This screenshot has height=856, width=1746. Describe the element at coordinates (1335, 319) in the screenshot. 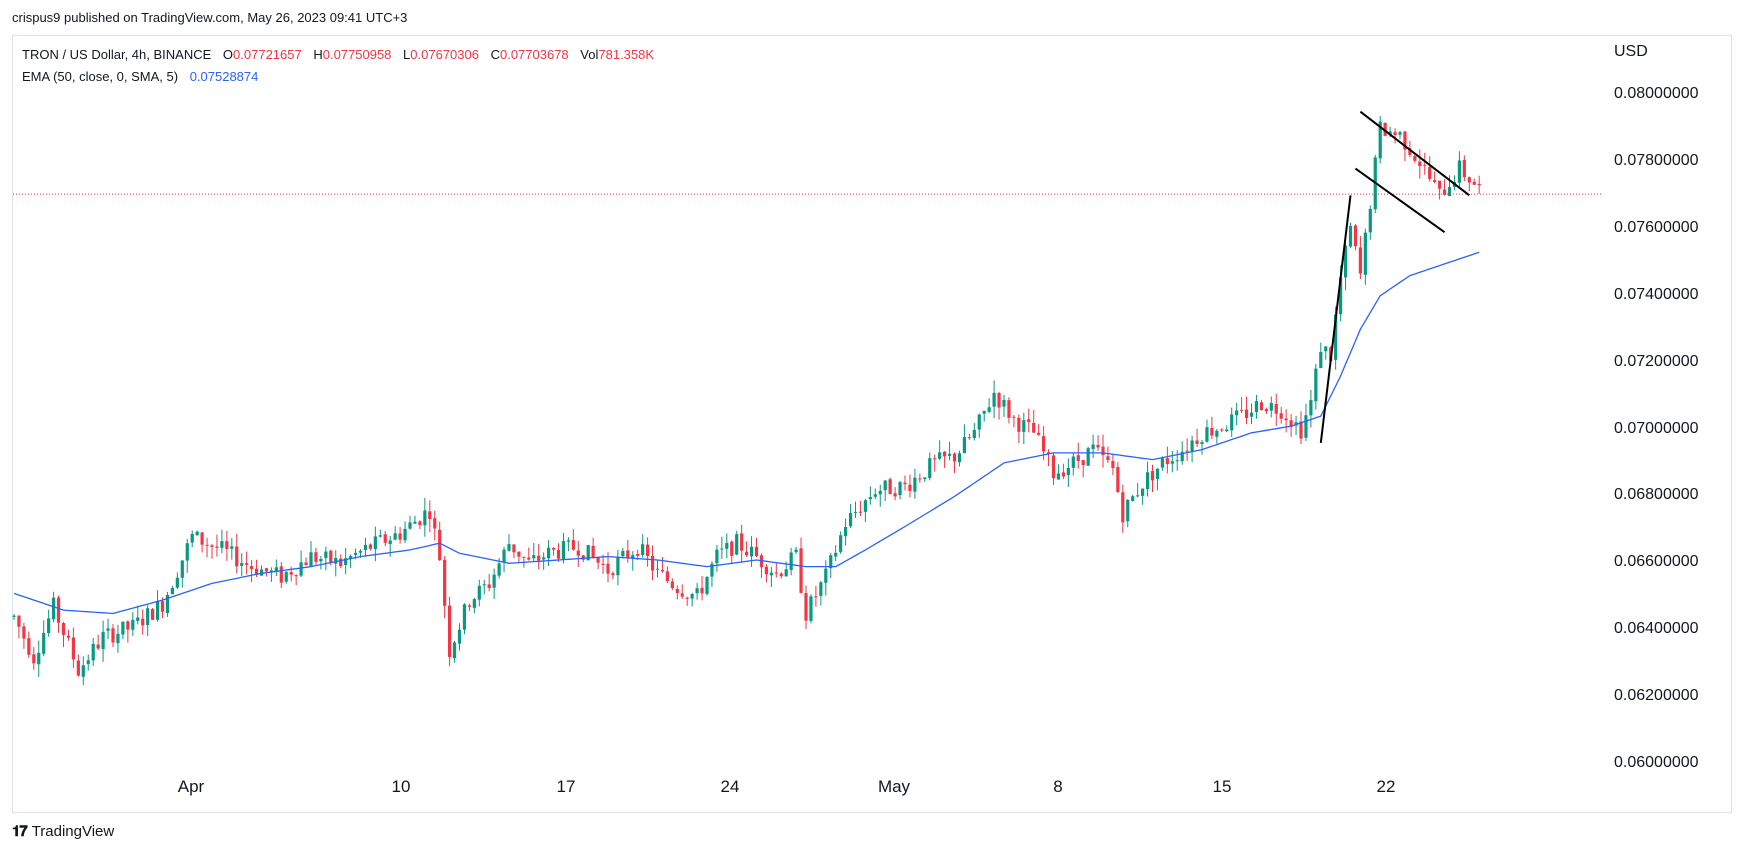

I see `flagpole-trendline` at that location.